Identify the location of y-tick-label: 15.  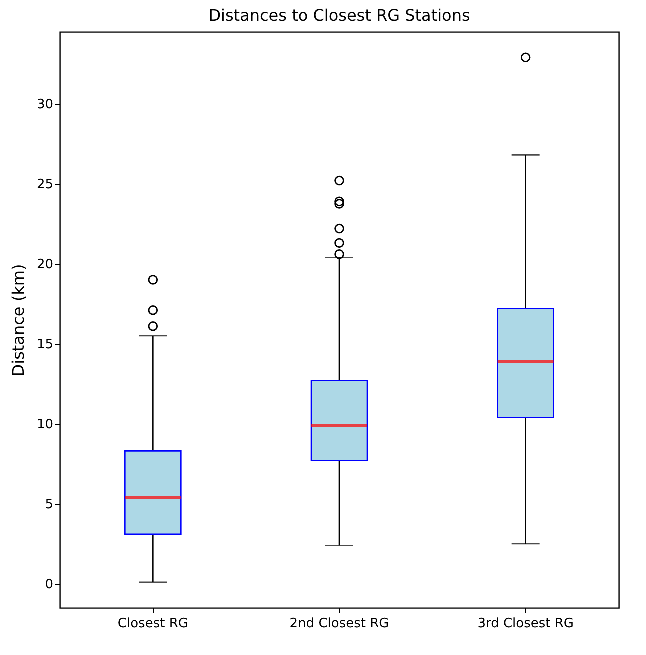
(45, 345).